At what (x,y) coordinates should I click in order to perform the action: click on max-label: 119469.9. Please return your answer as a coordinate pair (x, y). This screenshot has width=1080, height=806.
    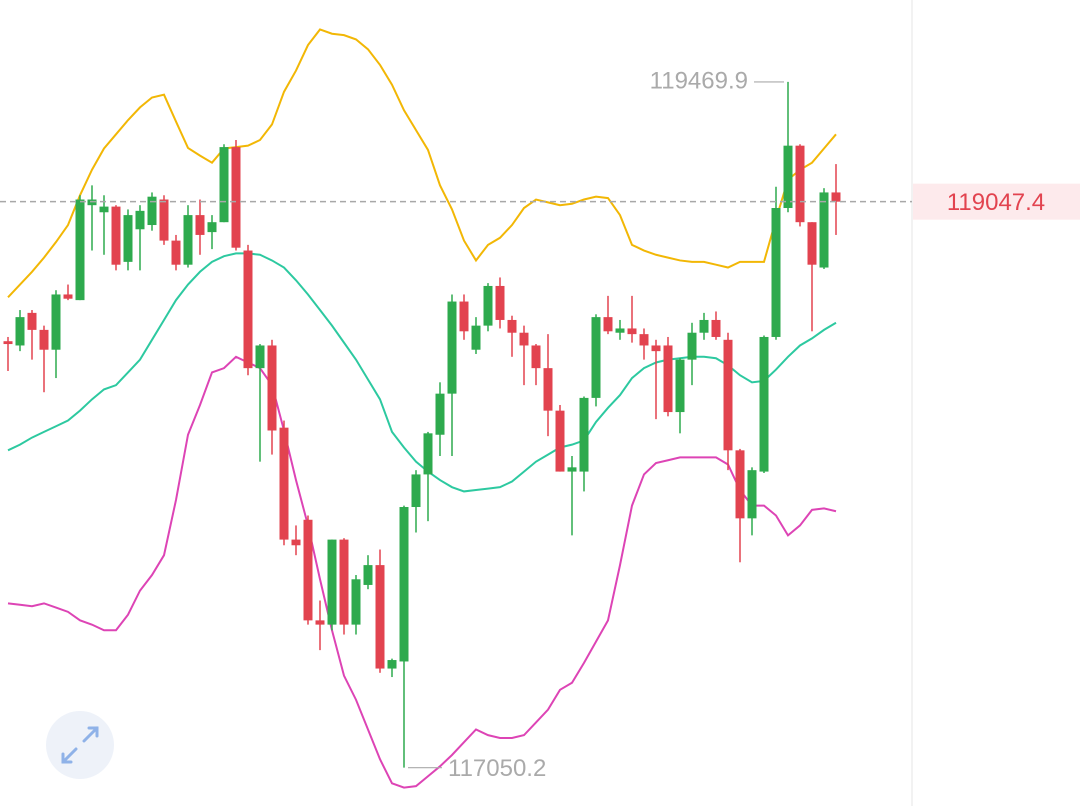
    Looking at the image, I should click on (699, 80).